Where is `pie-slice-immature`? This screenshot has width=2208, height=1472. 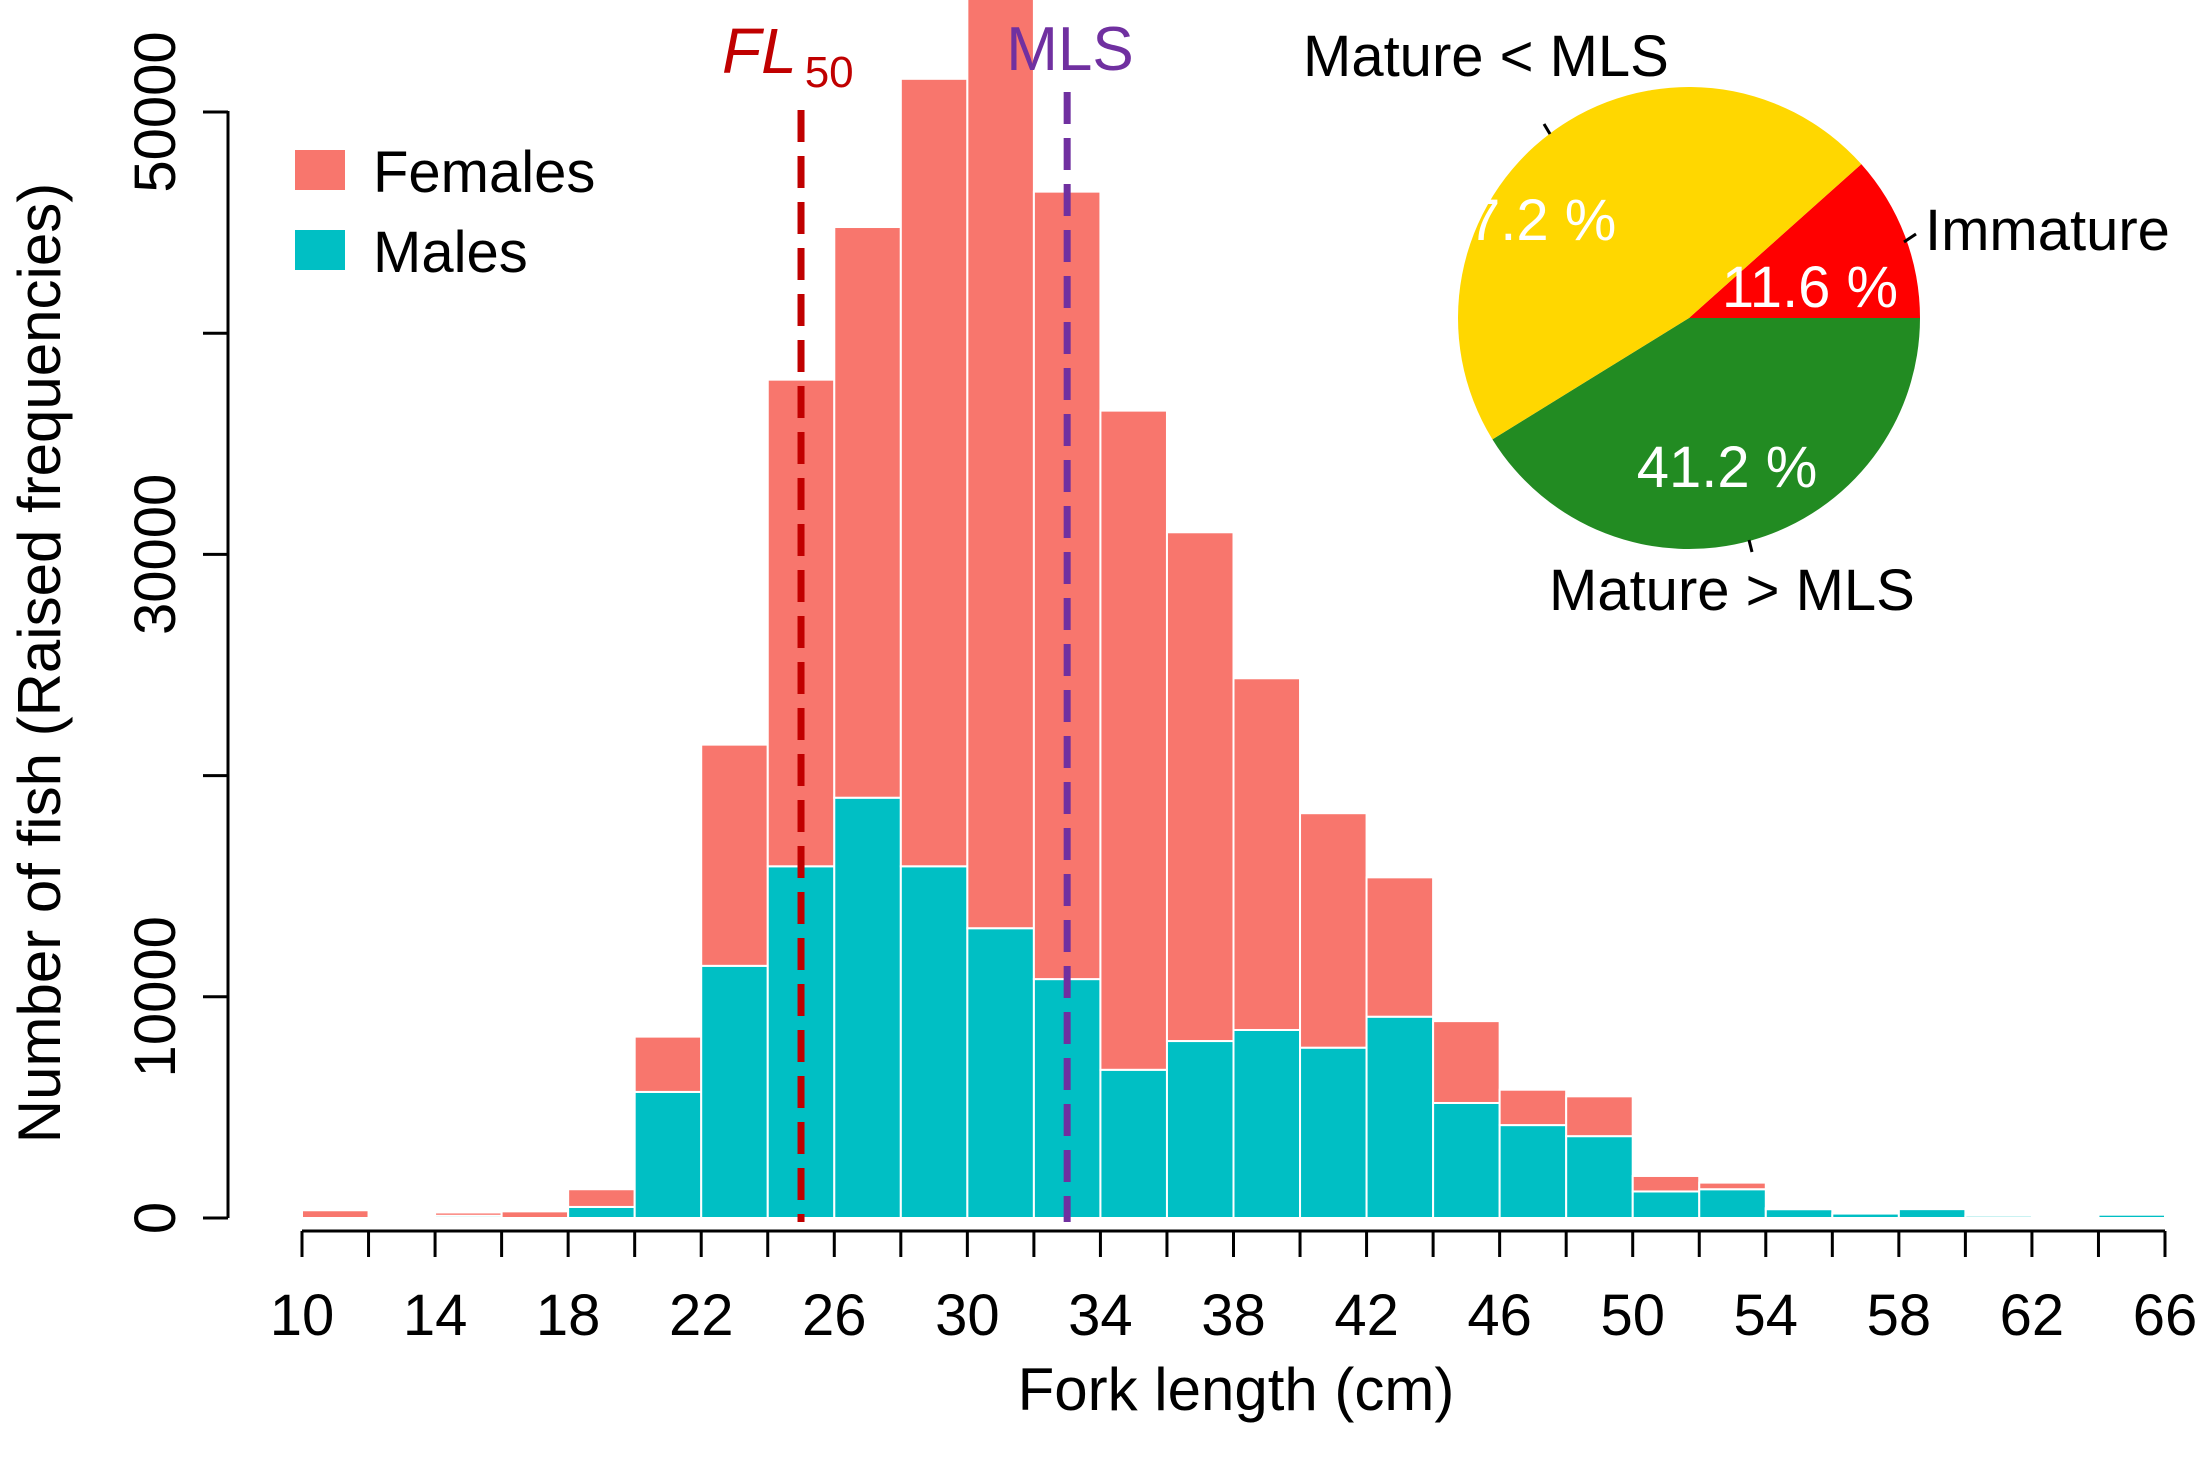
pie-slice-immature is located at coordinates (1804, 241).